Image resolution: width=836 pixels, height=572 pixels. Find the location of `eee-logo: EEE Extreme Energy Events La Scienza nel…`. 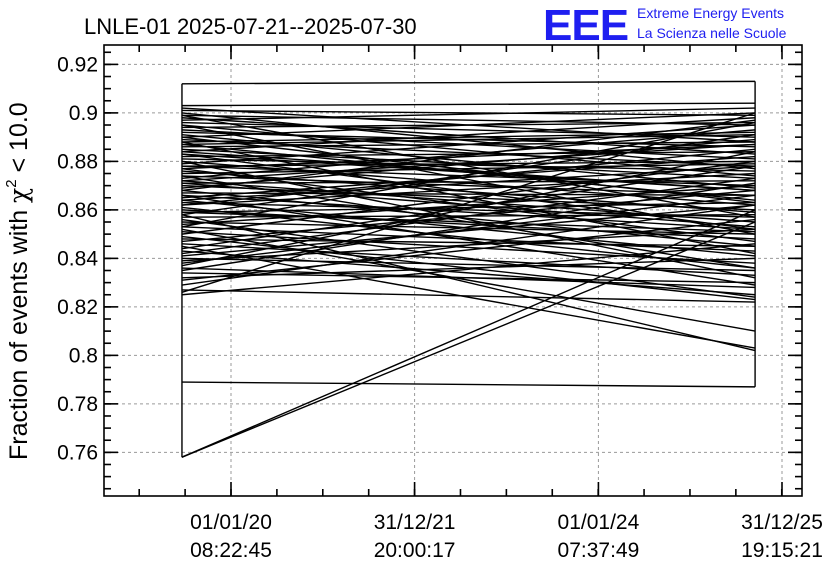

eee-logo: EEE Extreme Energy Events La Scienza nel… is located at coordinates (665, 25).